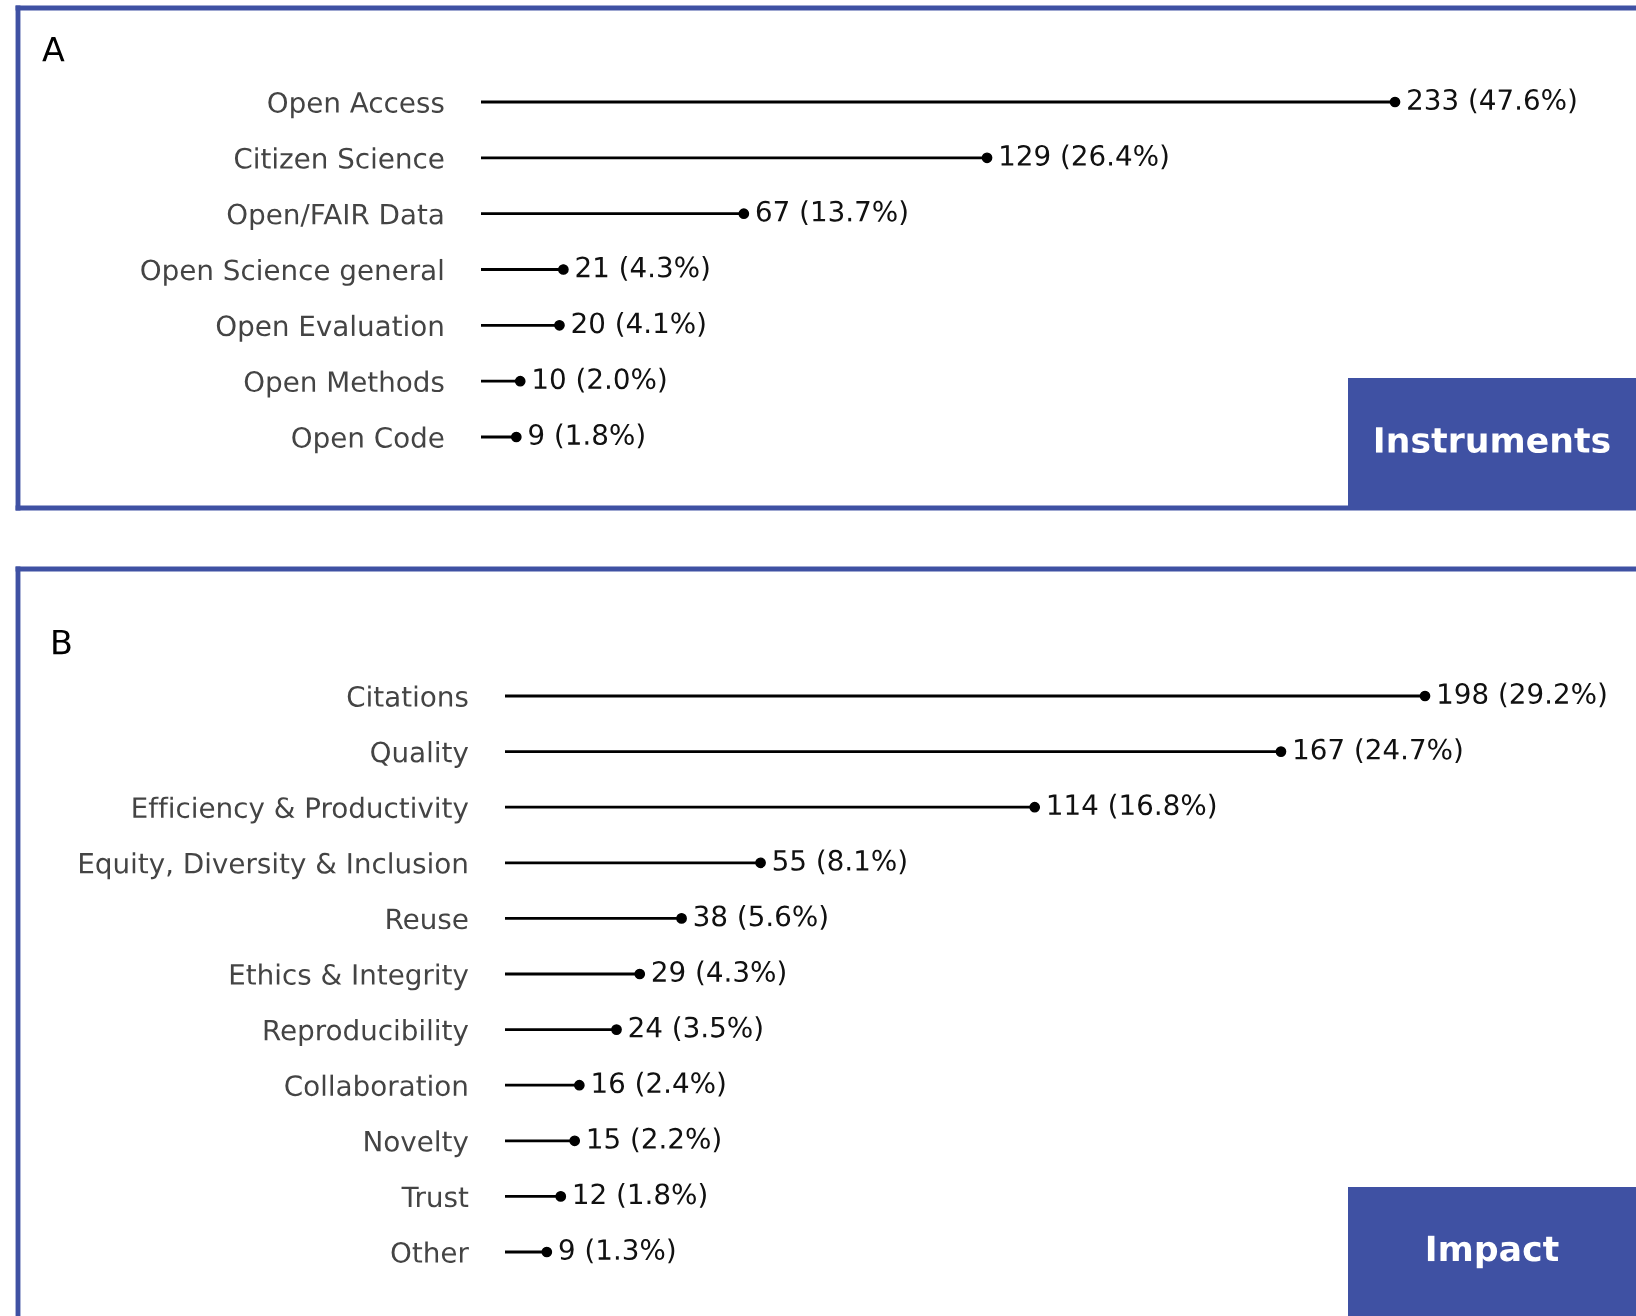 This screenshot has height=1316, width=1636. What do you see at coordinates (1084, 157) in the screenshot?
I see `data-label: 129 (26.4%)` at bounding box center [1084, 157].